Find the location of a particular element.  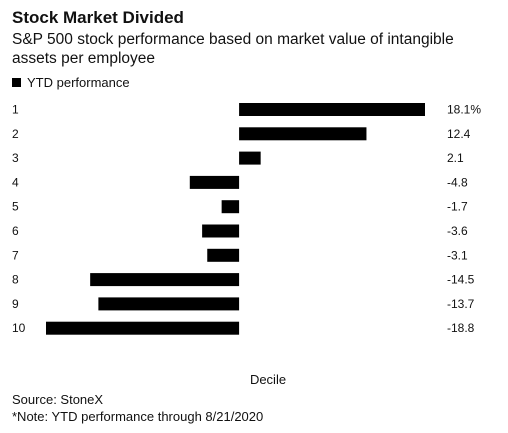

category-label-10: 10 is located at coordinates (19, 328).